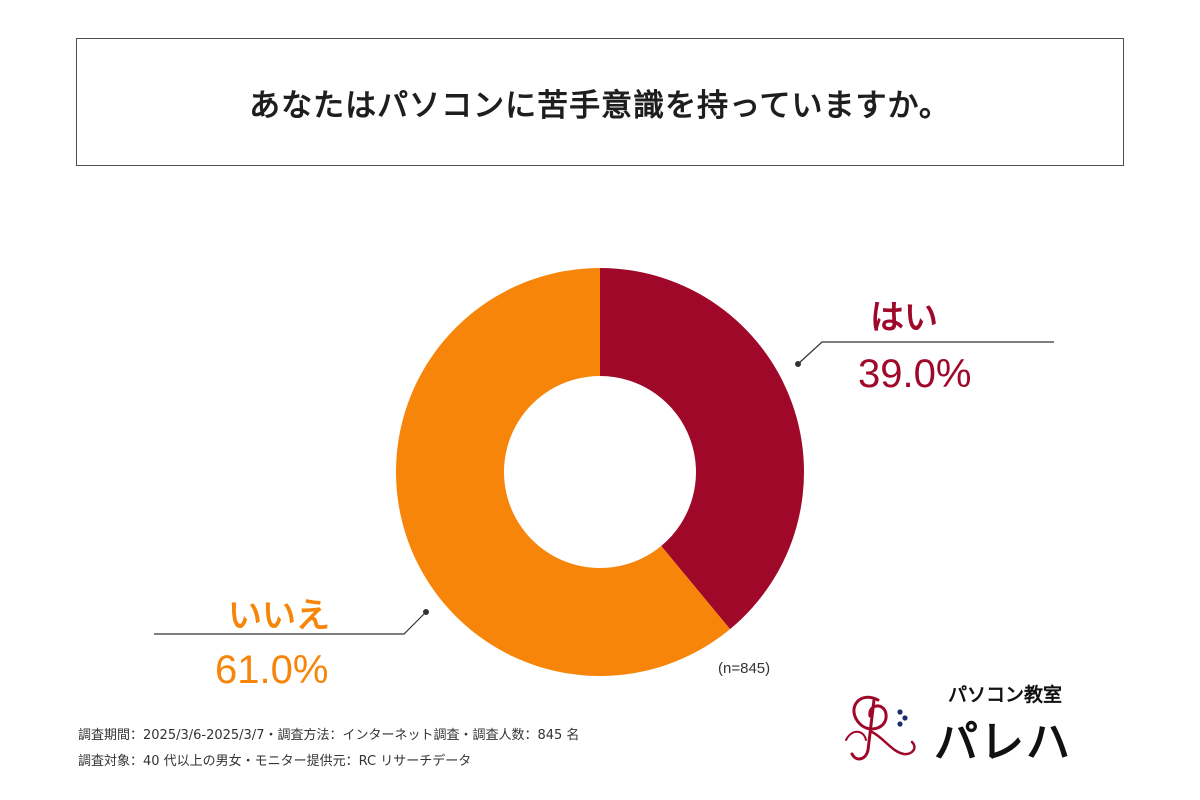 Image resolution: width=1200 pixels, height=800 pixels. Describe the element at coordinates (600, 105) in the screenshot. I see `chart-title: あなたはパソコンに苦手意識を持っていますか。` at that location.